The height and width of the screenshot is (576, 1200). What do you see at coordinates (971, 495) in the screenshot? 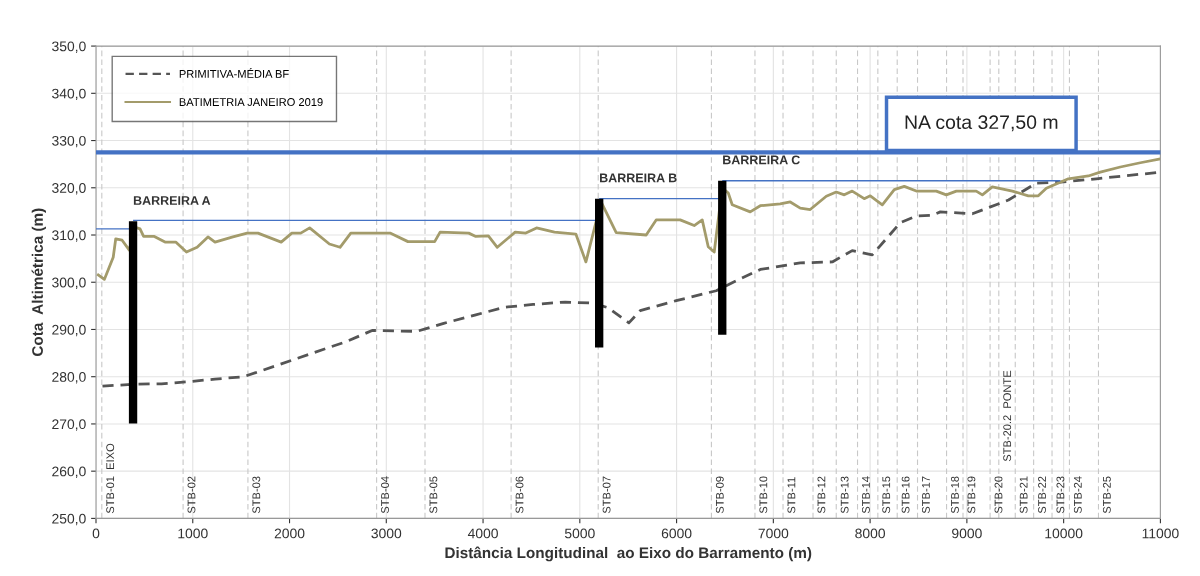
I see `ref-line-label: STB-19` at bounding box center [971, 495].